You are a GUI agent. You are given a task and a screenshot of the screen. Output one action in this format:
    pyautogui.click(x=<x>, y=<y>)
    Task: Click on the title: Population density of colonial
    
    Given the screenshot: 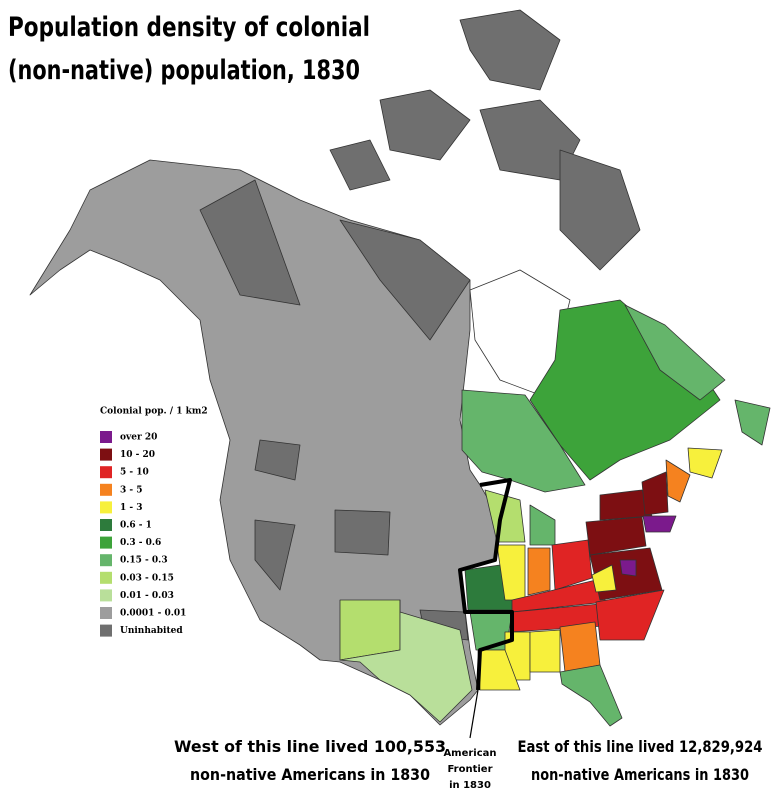 What is the action you would take?
    pyautogui.click(x=189, y=27)
    